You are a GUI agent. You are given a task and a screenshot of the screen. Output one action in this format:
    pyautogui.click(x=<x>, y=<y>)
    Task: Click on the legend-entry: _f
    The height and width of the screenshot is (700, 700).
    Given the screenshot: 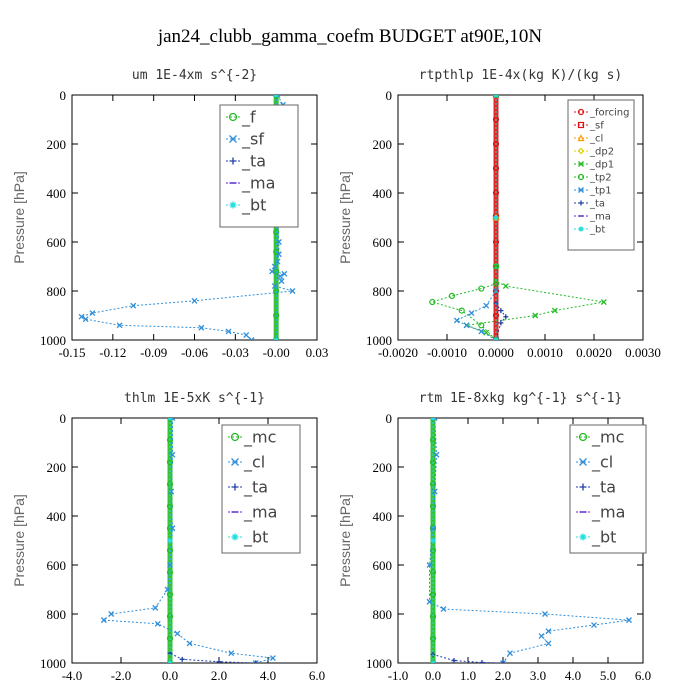 What is the action you would take?
    pyautogui.click(x=248, y=118)
    